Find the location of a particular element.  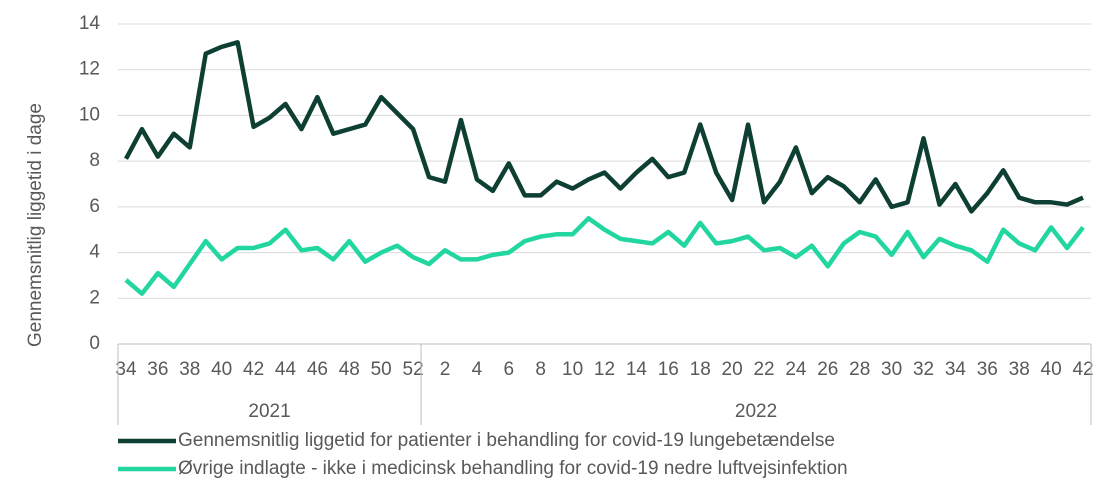

data-line is located at coordinates (604, 256).